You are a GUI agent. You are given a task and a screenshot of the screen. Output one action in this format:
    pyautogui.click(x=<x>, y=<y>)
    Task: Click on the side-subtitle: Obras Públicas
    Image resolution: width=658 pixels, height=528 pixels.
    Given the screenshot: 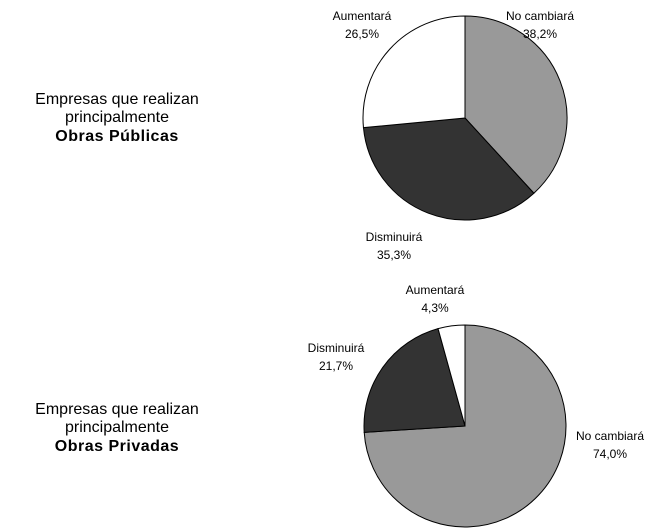 What is the action you would take?
    pyautogui.click(x=117, y=136)
    